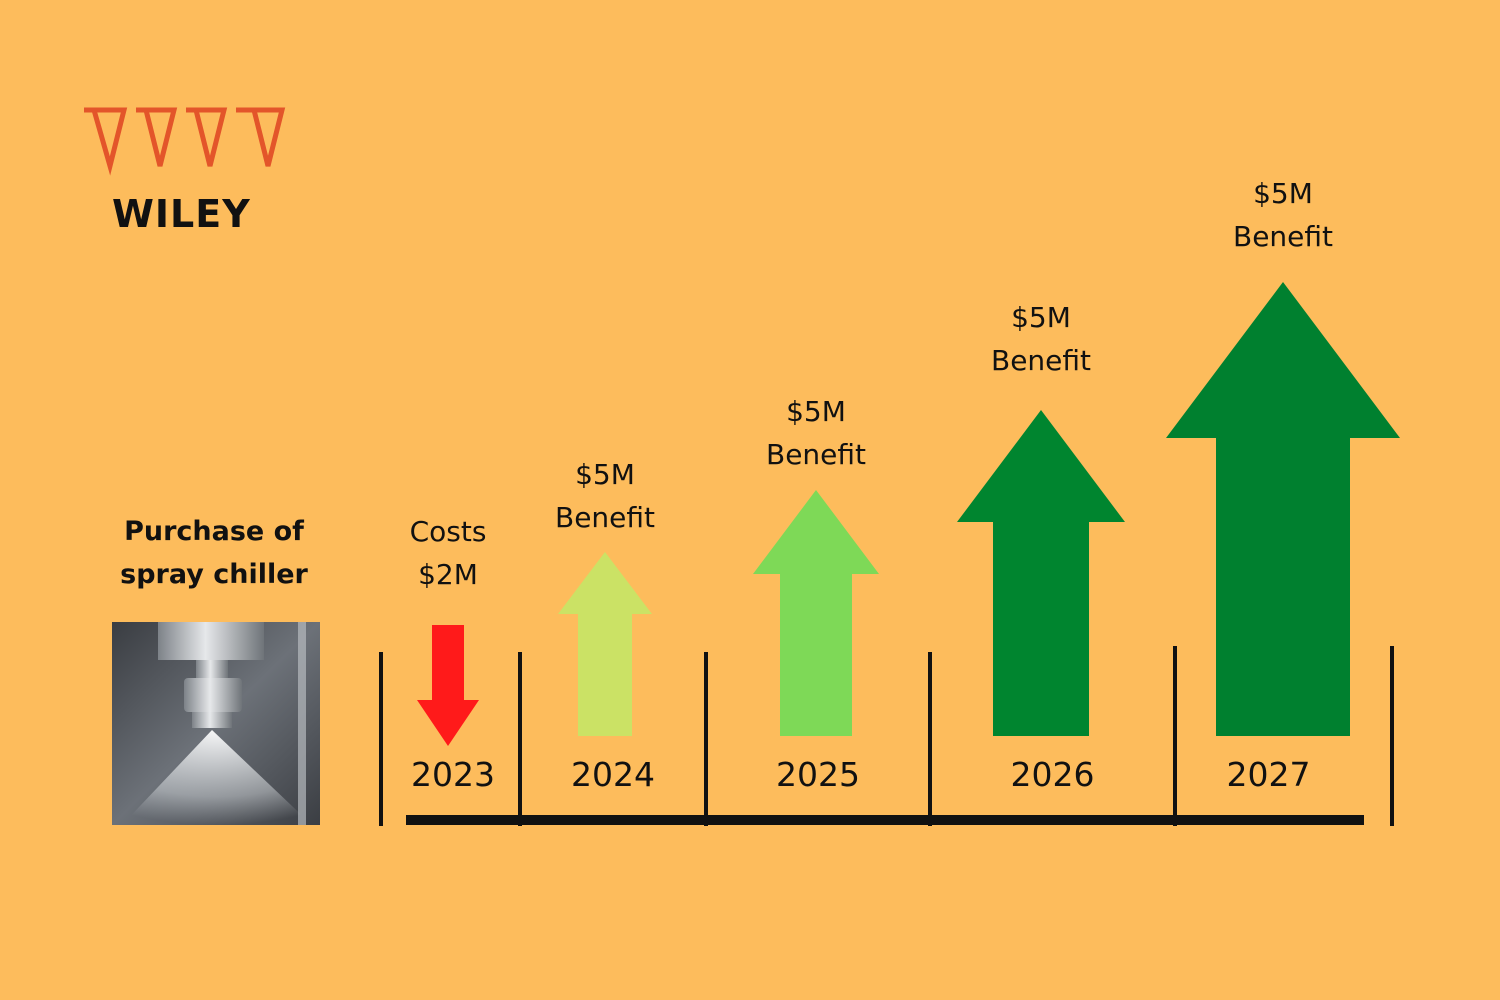 This screenshot has width=1500, height=1000. Describe the element at coordinates (886, 736) in the screenshot. I see `timeline-axis` at that location.